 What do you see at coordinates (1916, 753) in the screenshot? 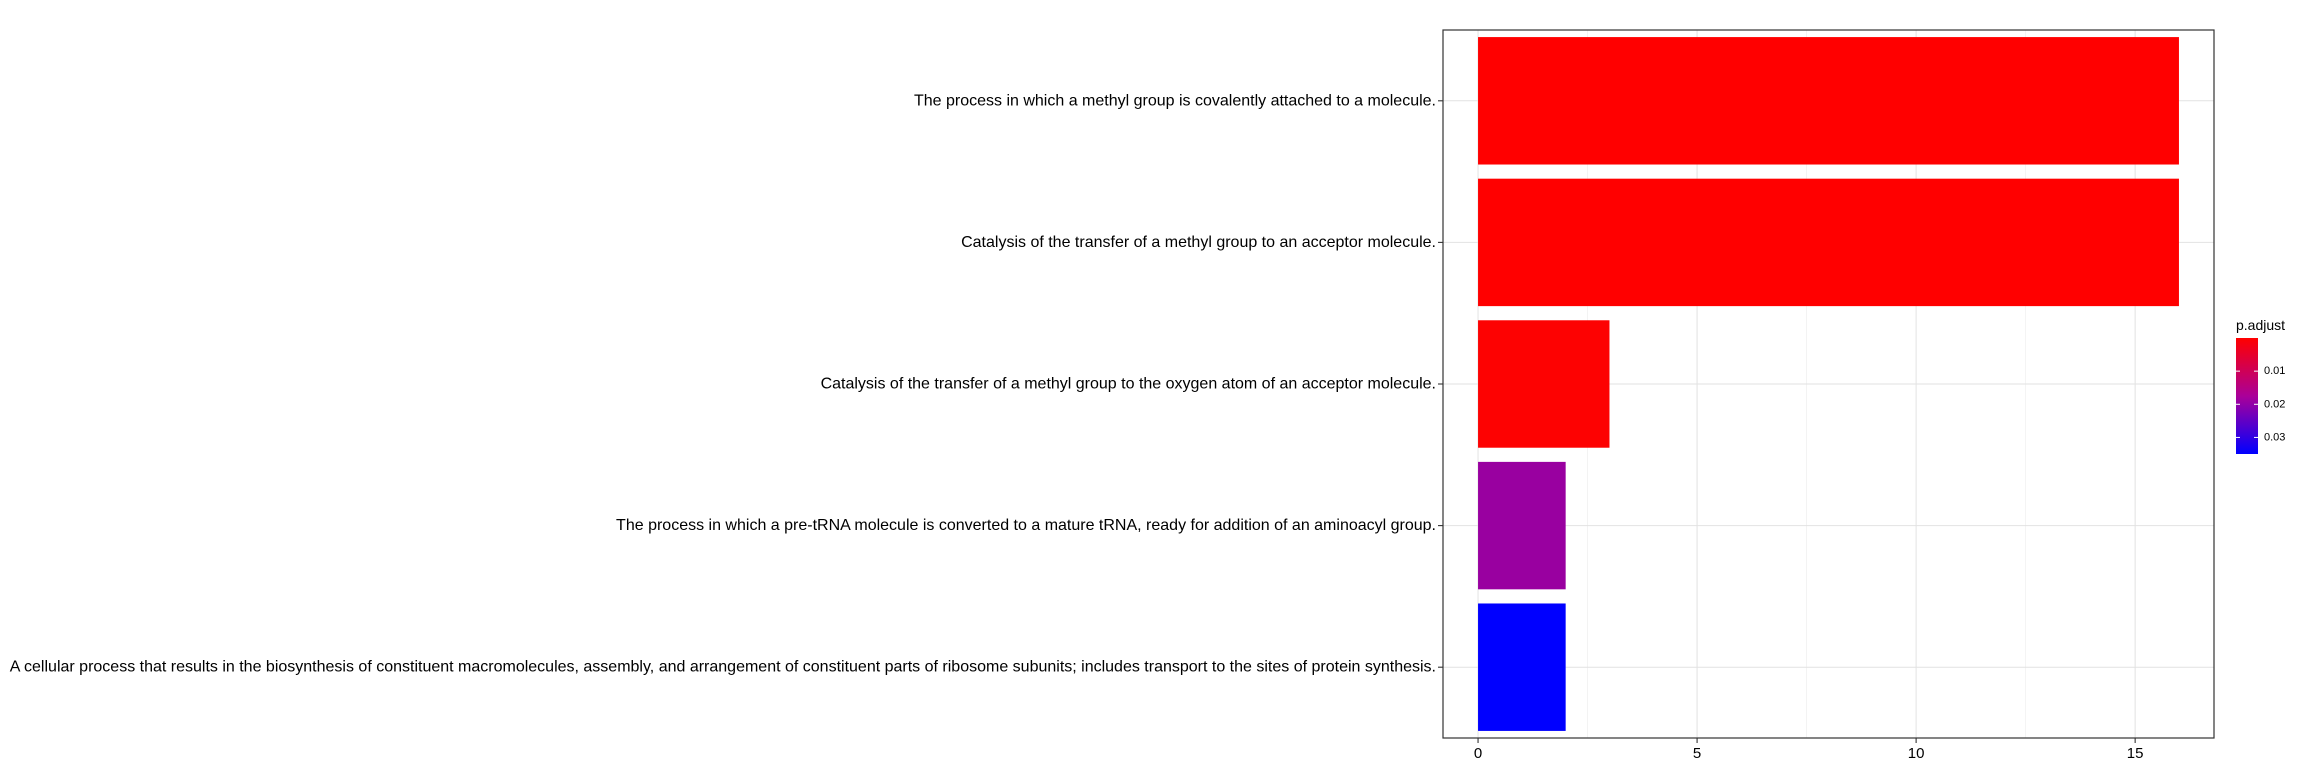
I see `x-tick-label: 10` at bounding box center [1916, 753].